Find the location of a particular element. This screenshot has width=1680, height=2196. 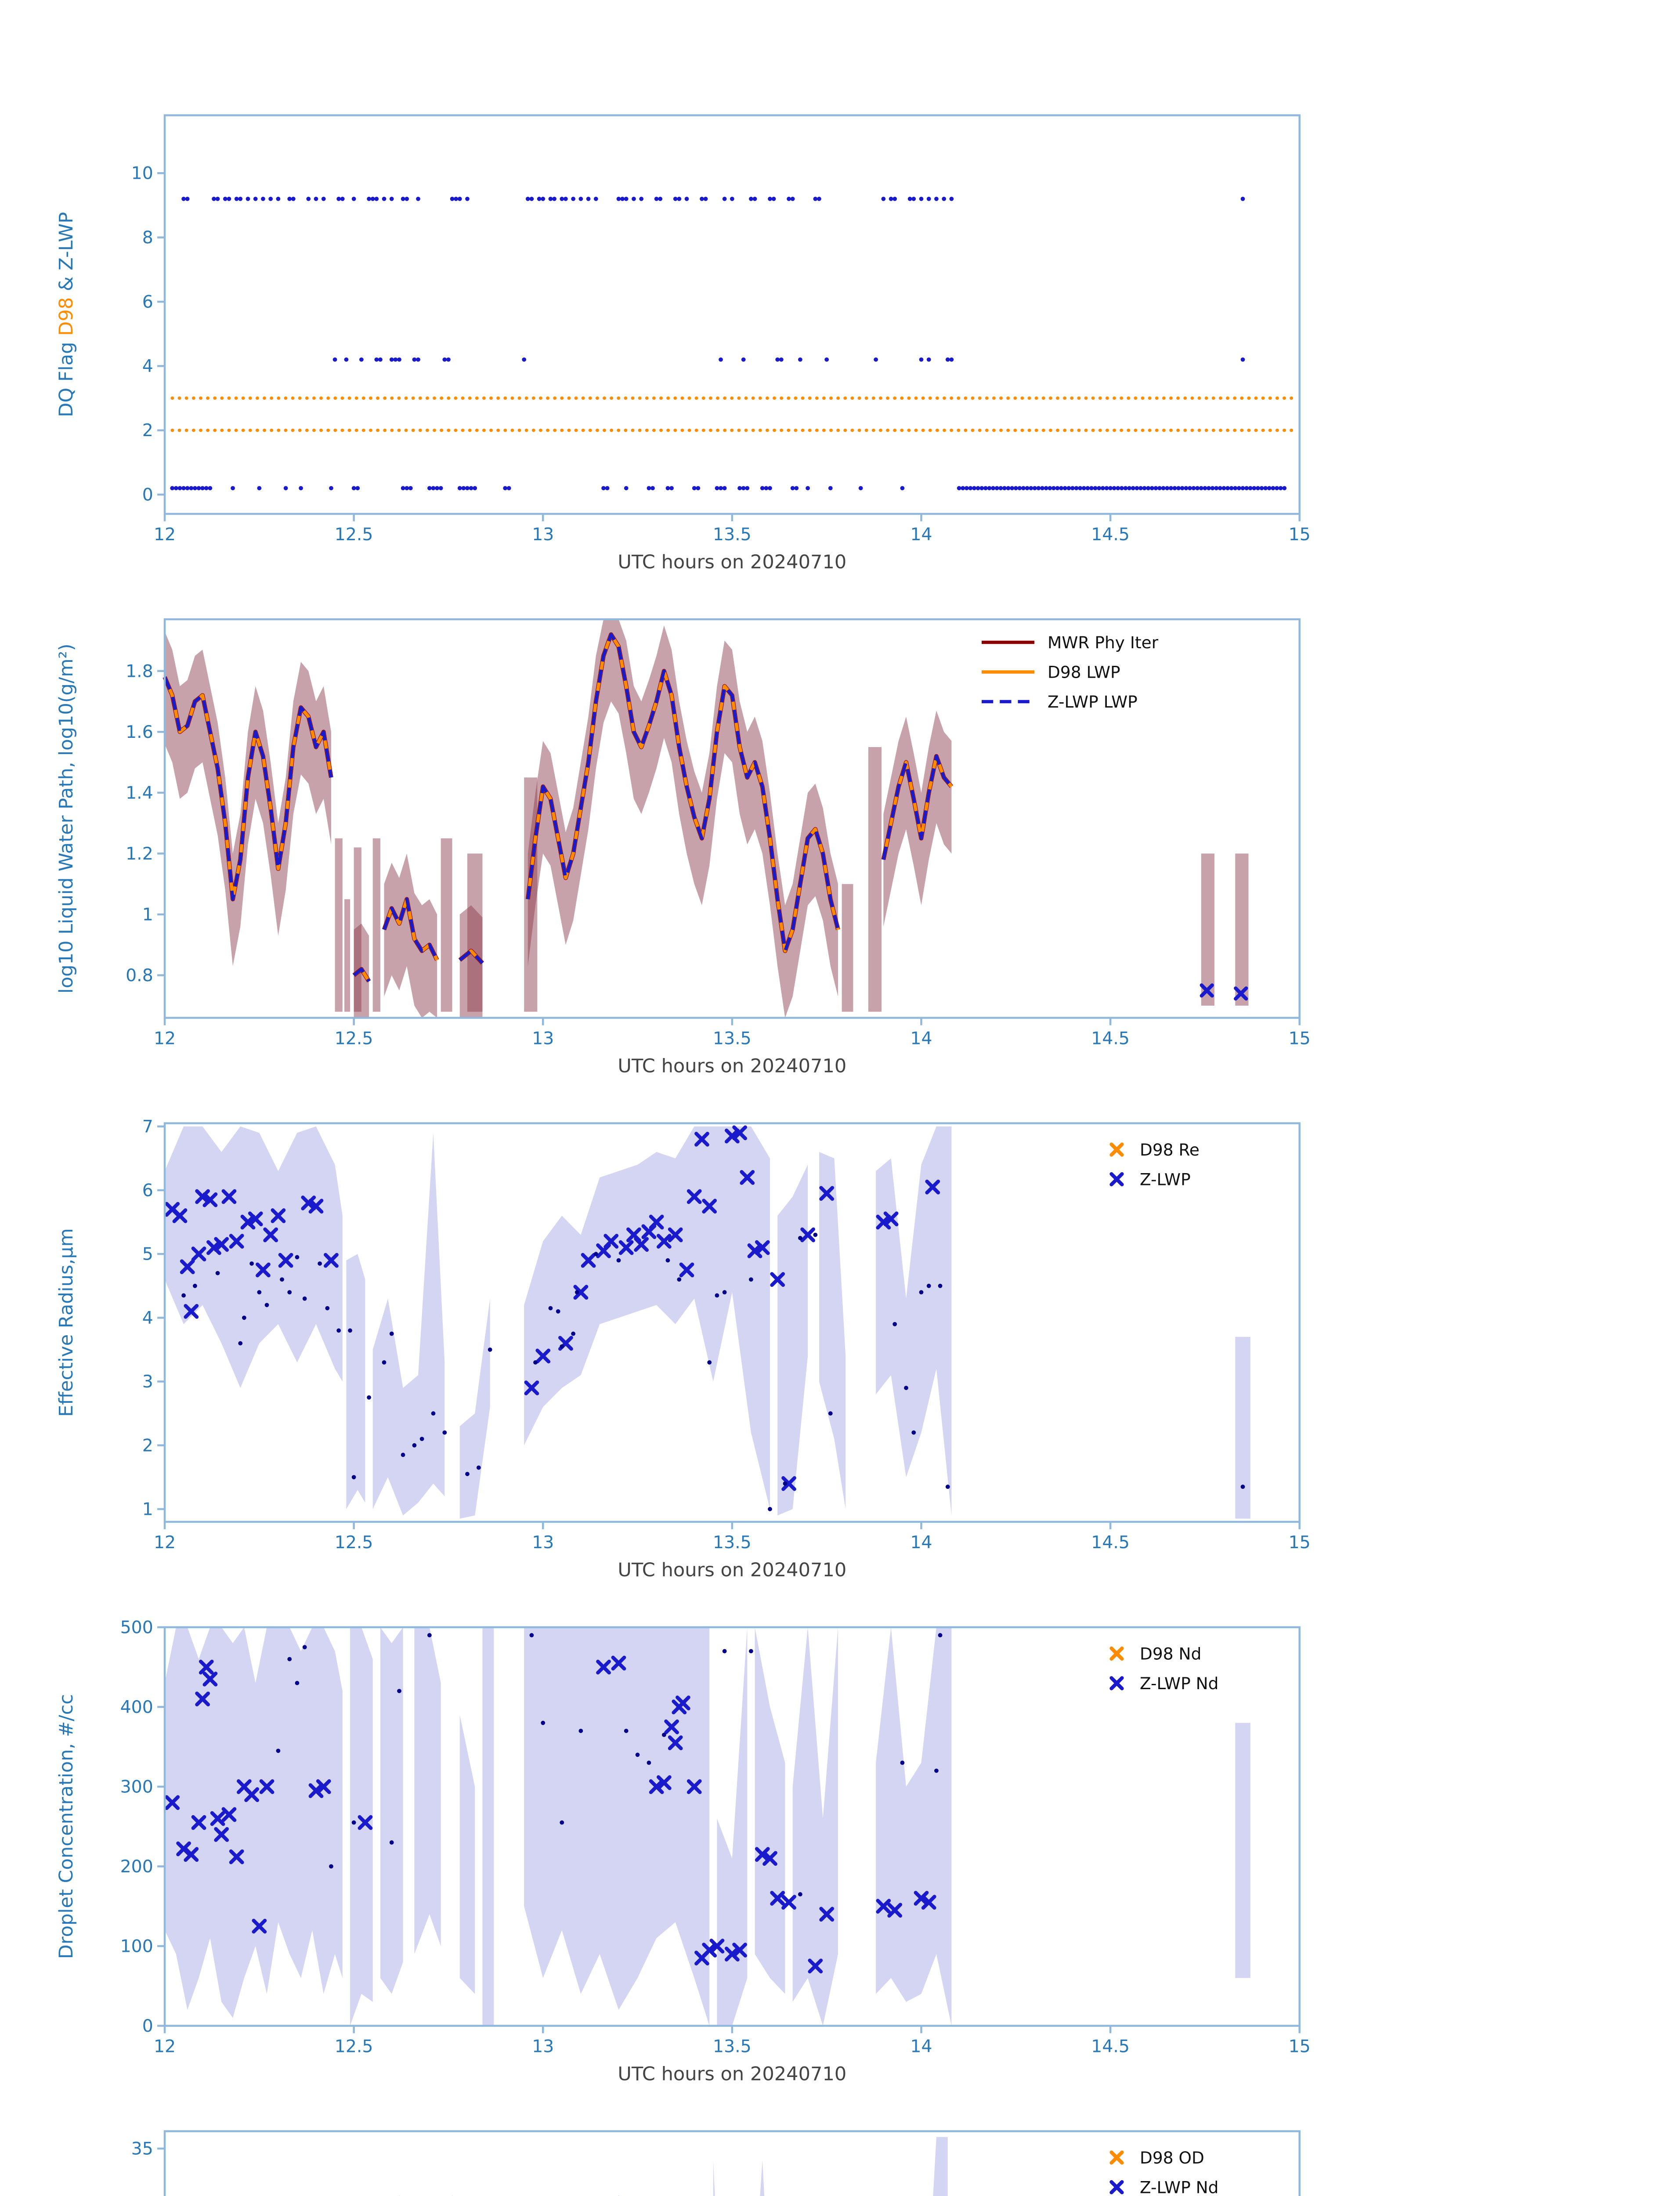

lwp-ytick-label: 1 is located at coordinates (147, 915).